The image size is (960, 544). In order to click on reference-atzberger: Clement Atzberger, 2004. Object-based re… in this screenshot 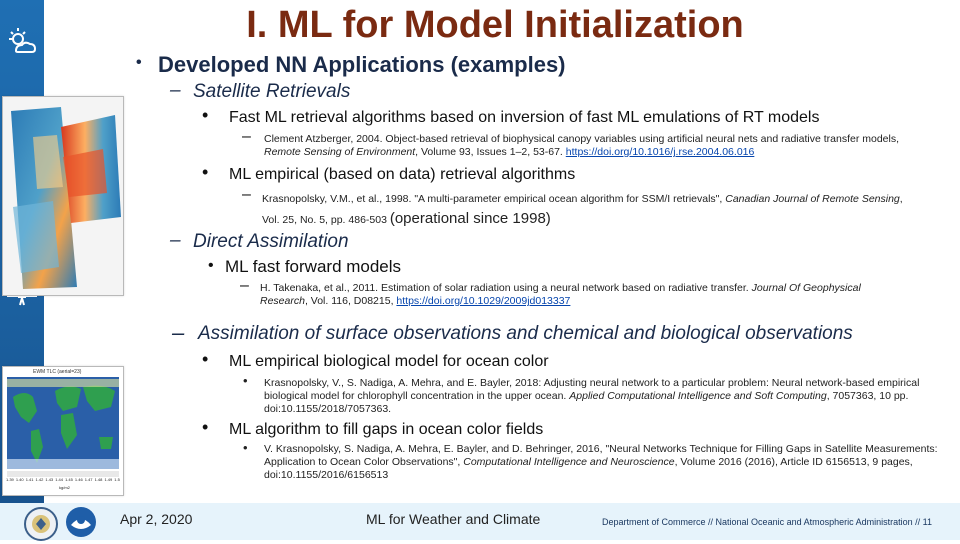, I will do `click(594, 146)`.